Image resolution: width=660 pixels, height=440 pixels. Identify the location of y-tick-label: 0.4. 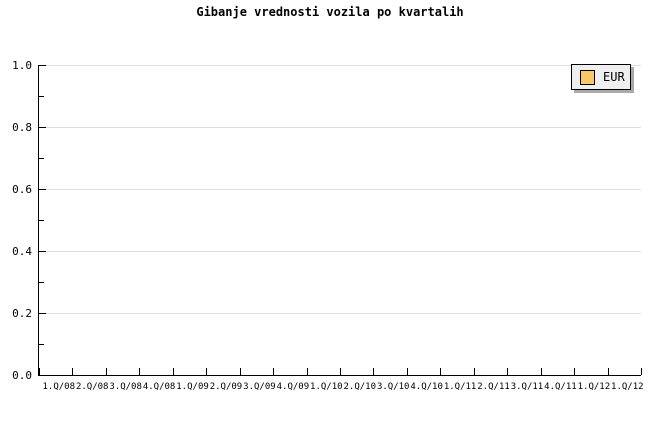
(22, 251).